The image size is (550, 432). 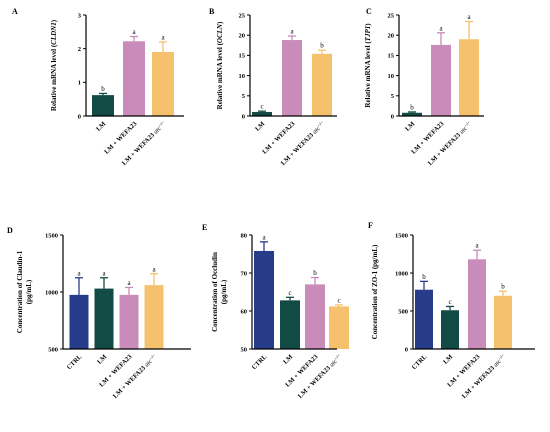 I want to click on y-axis-title: Concentration of ZO-1 (pg/mL), so click(x=375, y=291).